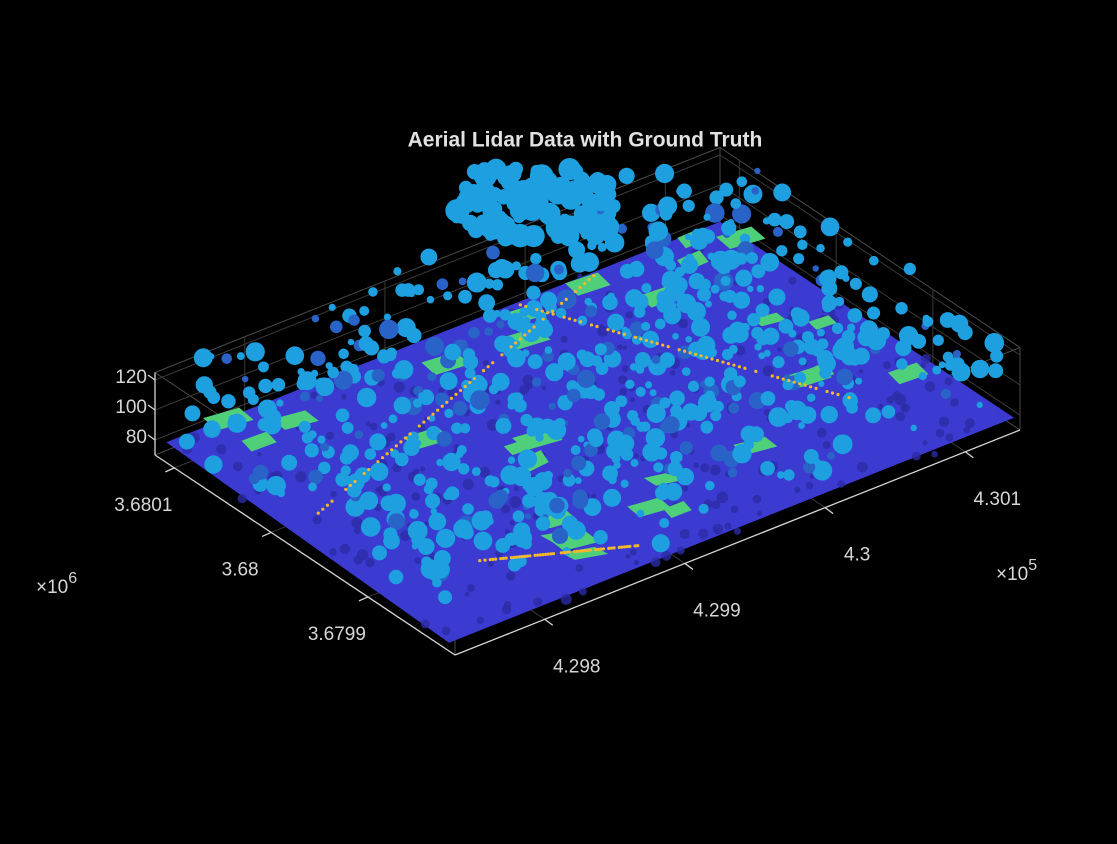 Image resolution: width=1117 pixels, height=844 pixels. I want to click on building, so click(295, 420).